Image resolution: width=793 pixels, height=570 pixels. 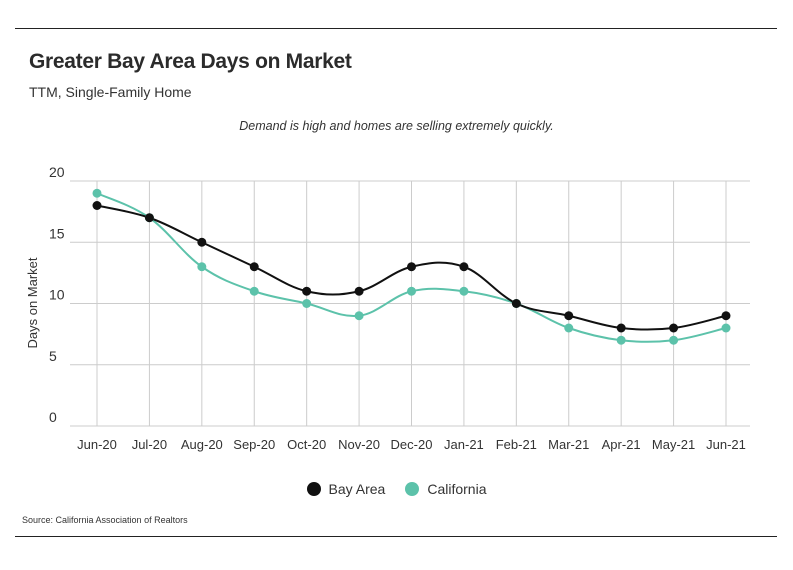 I want to click on x-tick-label: Apr-21, so click(x=621, y=444).